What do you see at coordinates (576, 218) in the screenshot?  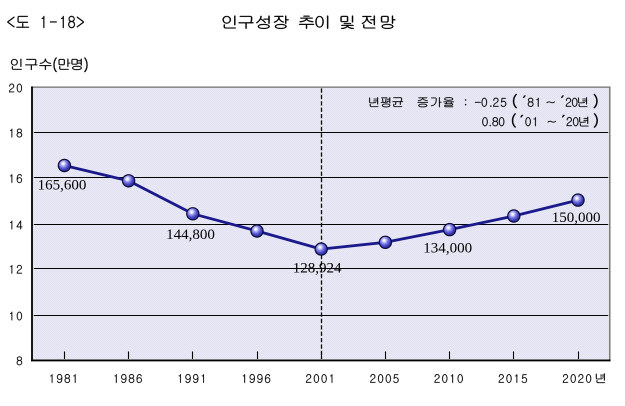 I see `svg-text: 150,000` at bounding box center [576, 218].